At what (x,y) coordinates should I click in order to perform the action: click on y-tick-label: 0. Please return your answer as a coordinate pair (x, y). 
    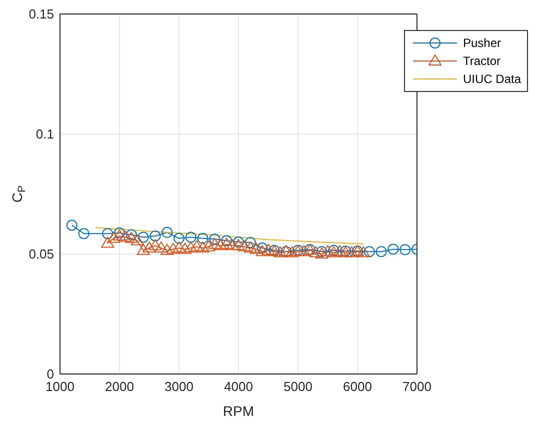
    Looking at the image, I should click on (50, 374).